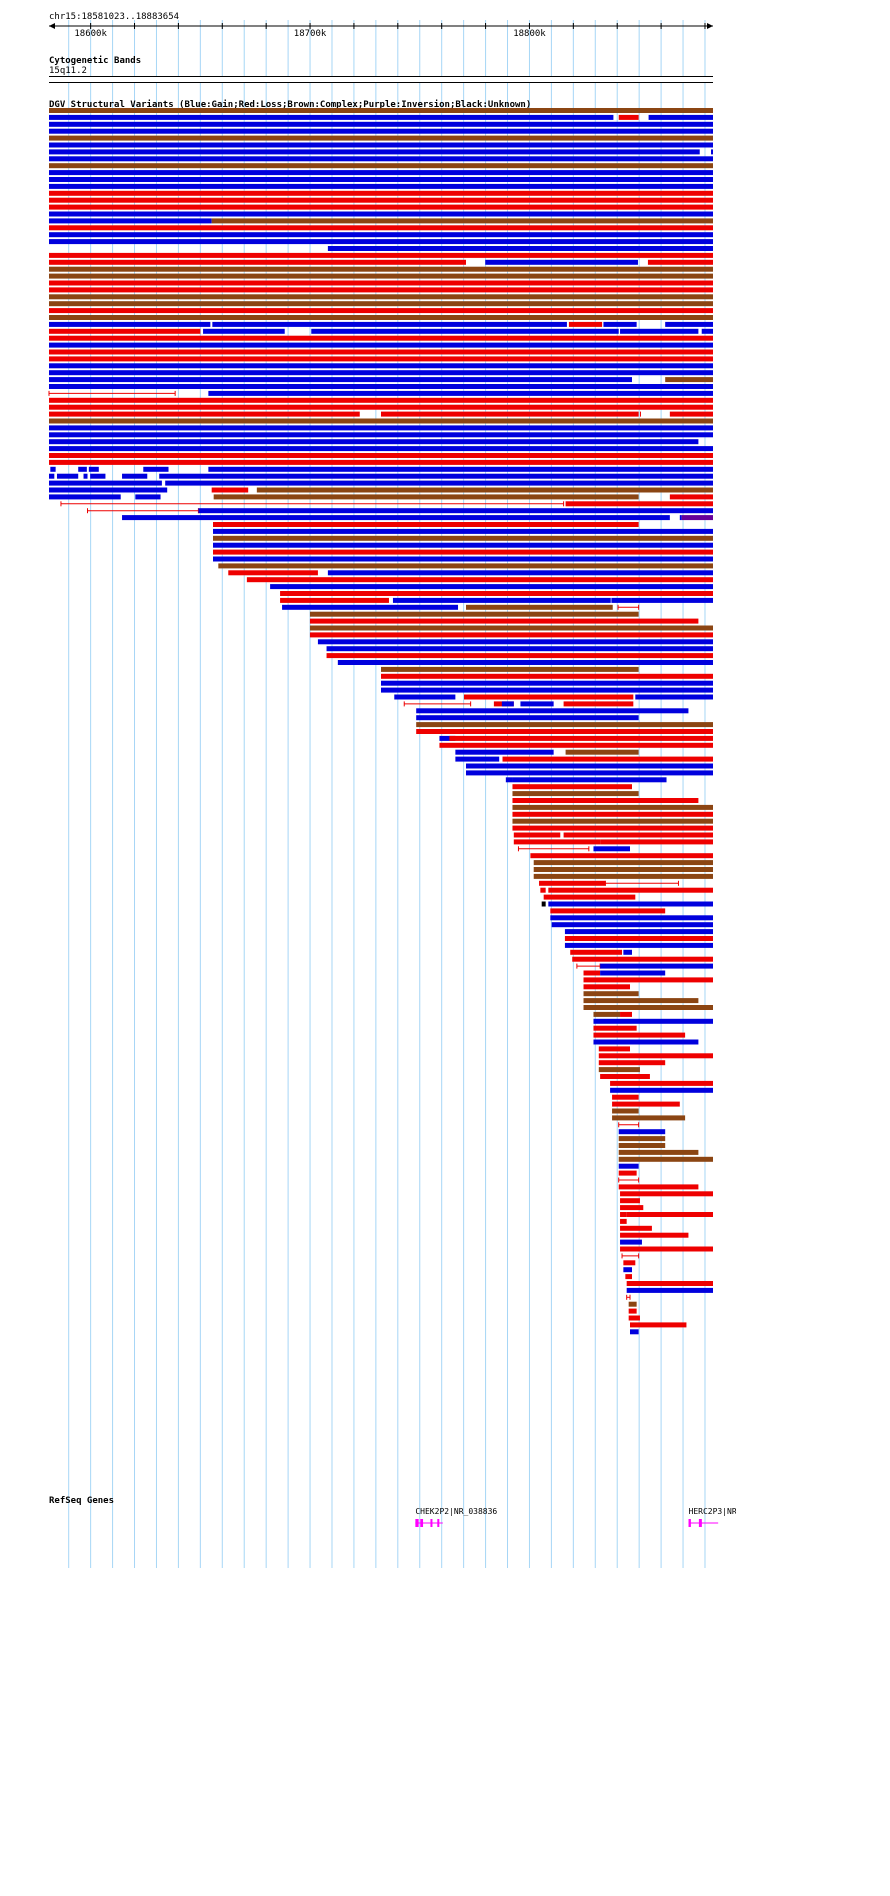 This screenshot has width=890, height=1896. What do you see at coordinates (456, 1511) in the screenshot?
I see `gene-label: CHEK2P2|NR_038836` at bounding box center [456, 1511].